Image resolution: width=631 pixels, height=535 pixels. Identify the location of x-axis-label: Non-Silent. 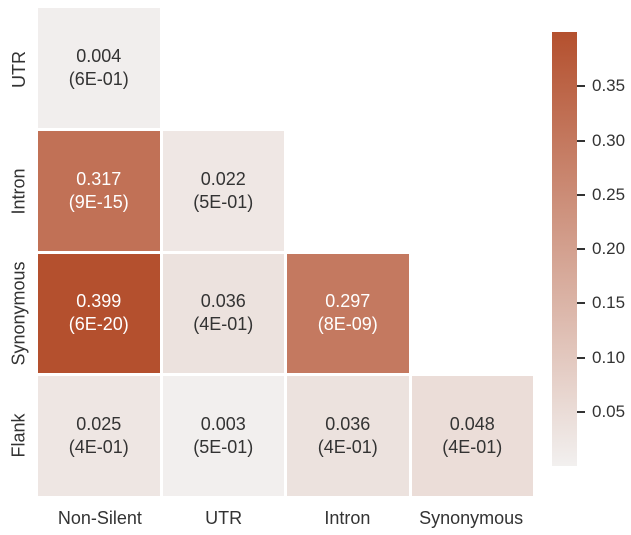
(99, 518).